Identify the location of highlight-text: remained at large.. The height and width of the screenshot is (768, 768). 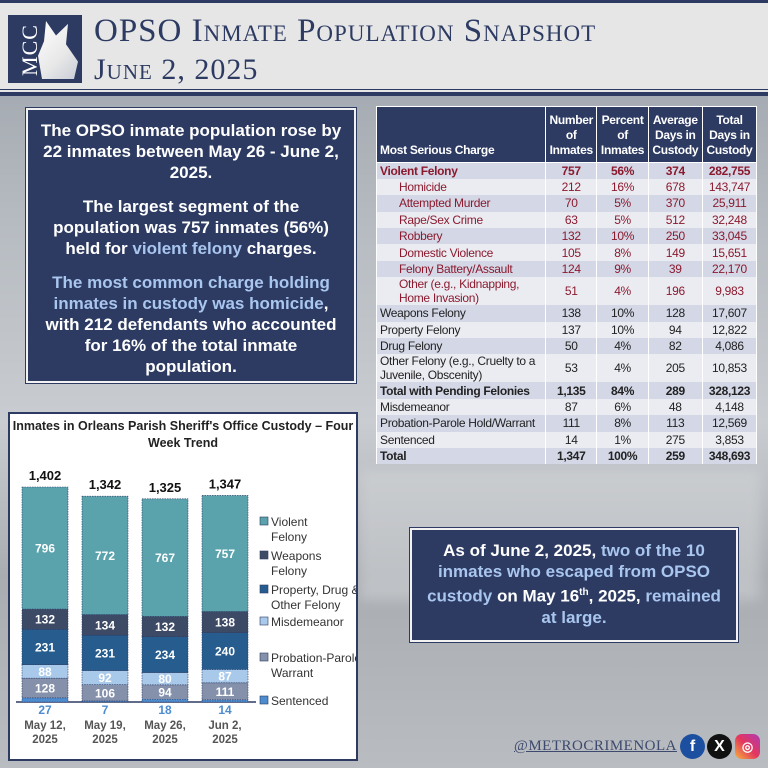
(631, 606).